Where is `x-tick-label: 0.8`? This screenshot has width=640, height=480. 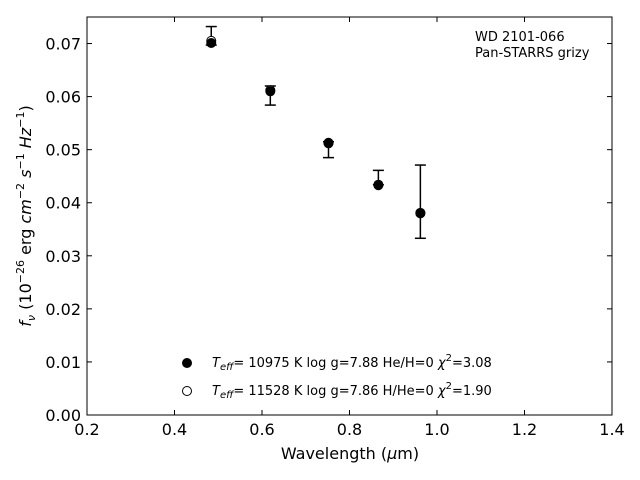 x-tick-label: 0.8 is located at coordinates (349, 429).